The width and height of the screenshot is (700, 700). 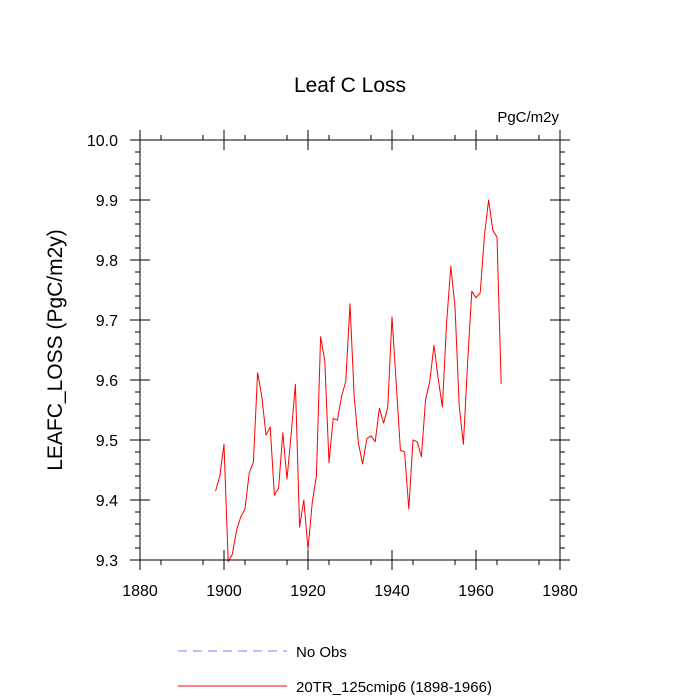 What do you see at coordinates (102, 141) in the screenshot?
I see `y-tick-label: 10.0` at bounding box center [102, 141].